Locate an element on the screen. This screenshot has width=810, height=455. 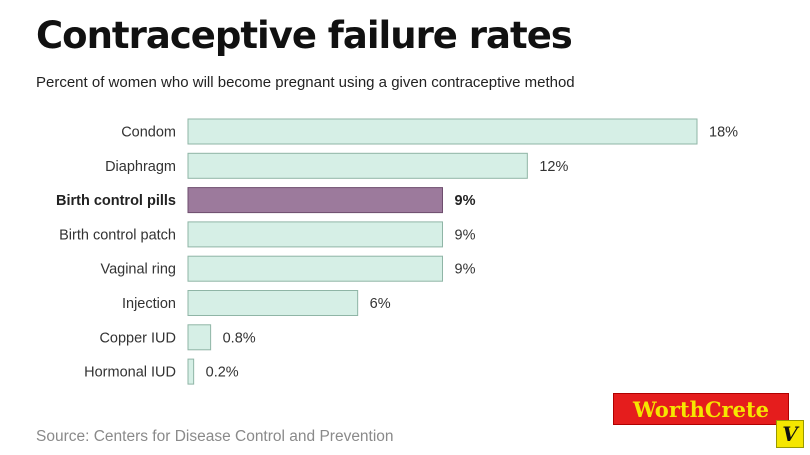
value-label-birth-control-pills: 9% is located at coordinates (465, 201).